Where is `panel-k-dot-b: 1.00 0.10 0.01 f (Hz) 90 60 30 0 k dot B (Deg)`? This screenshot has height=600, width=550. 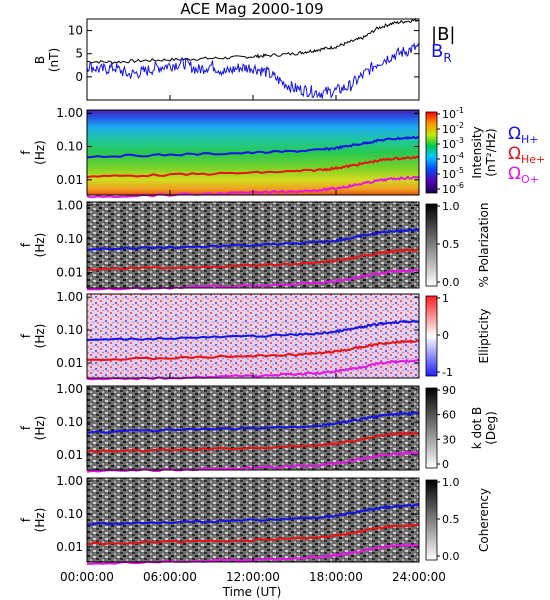 panel-k-dot-b: 1.00 0.10 0.01 f (Hz) 90 60 30 0 k dot B (Deg) is located at coordinates (258, 427).